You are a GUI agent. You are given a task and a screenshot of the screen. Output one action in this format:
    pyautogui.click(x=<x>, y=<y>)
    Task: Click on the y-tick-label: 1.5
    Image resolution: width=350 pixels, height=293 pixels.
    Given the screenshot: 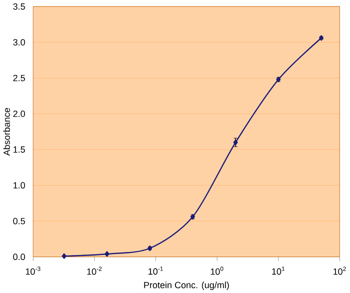 What is the action you would take?
    pyautogui.click(x=19, y=149)
    